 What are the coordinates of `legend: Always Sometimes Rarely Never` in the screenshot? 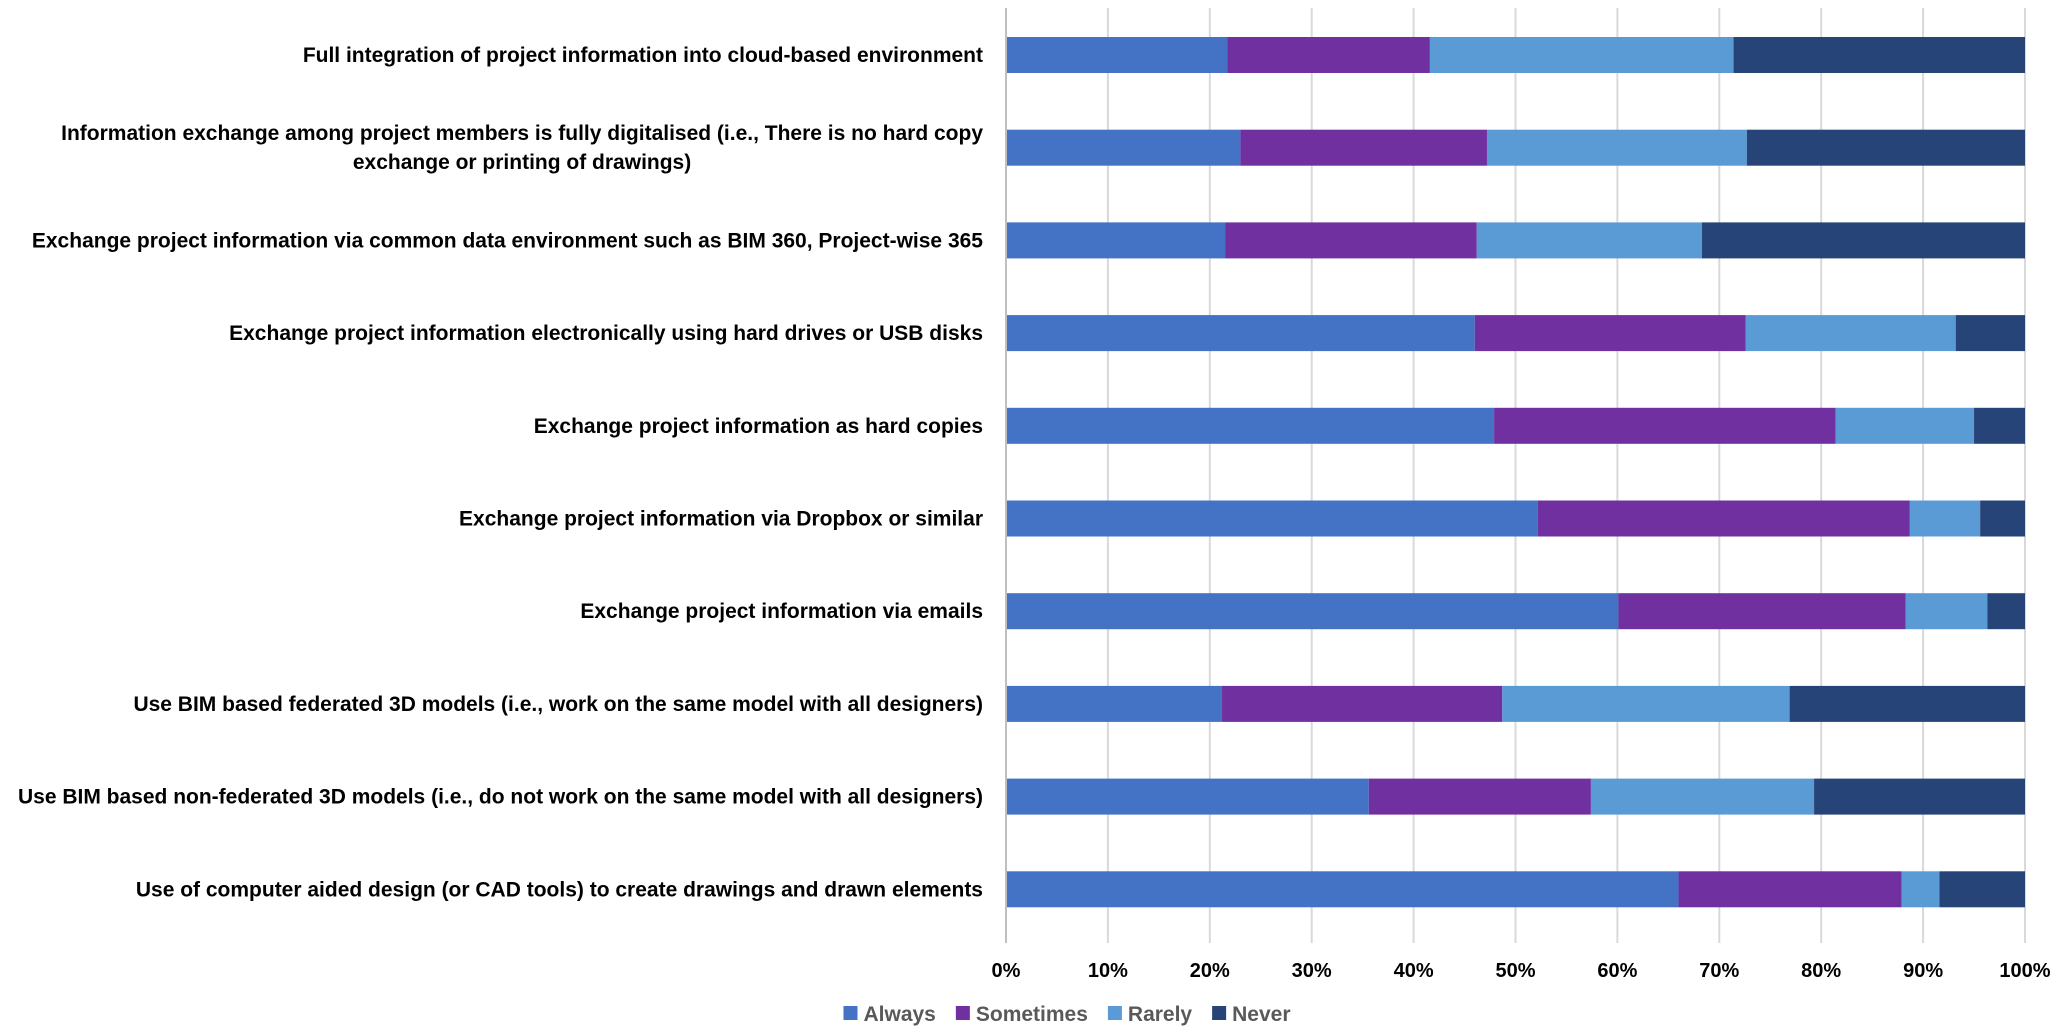 It's located at (1067, 1014).